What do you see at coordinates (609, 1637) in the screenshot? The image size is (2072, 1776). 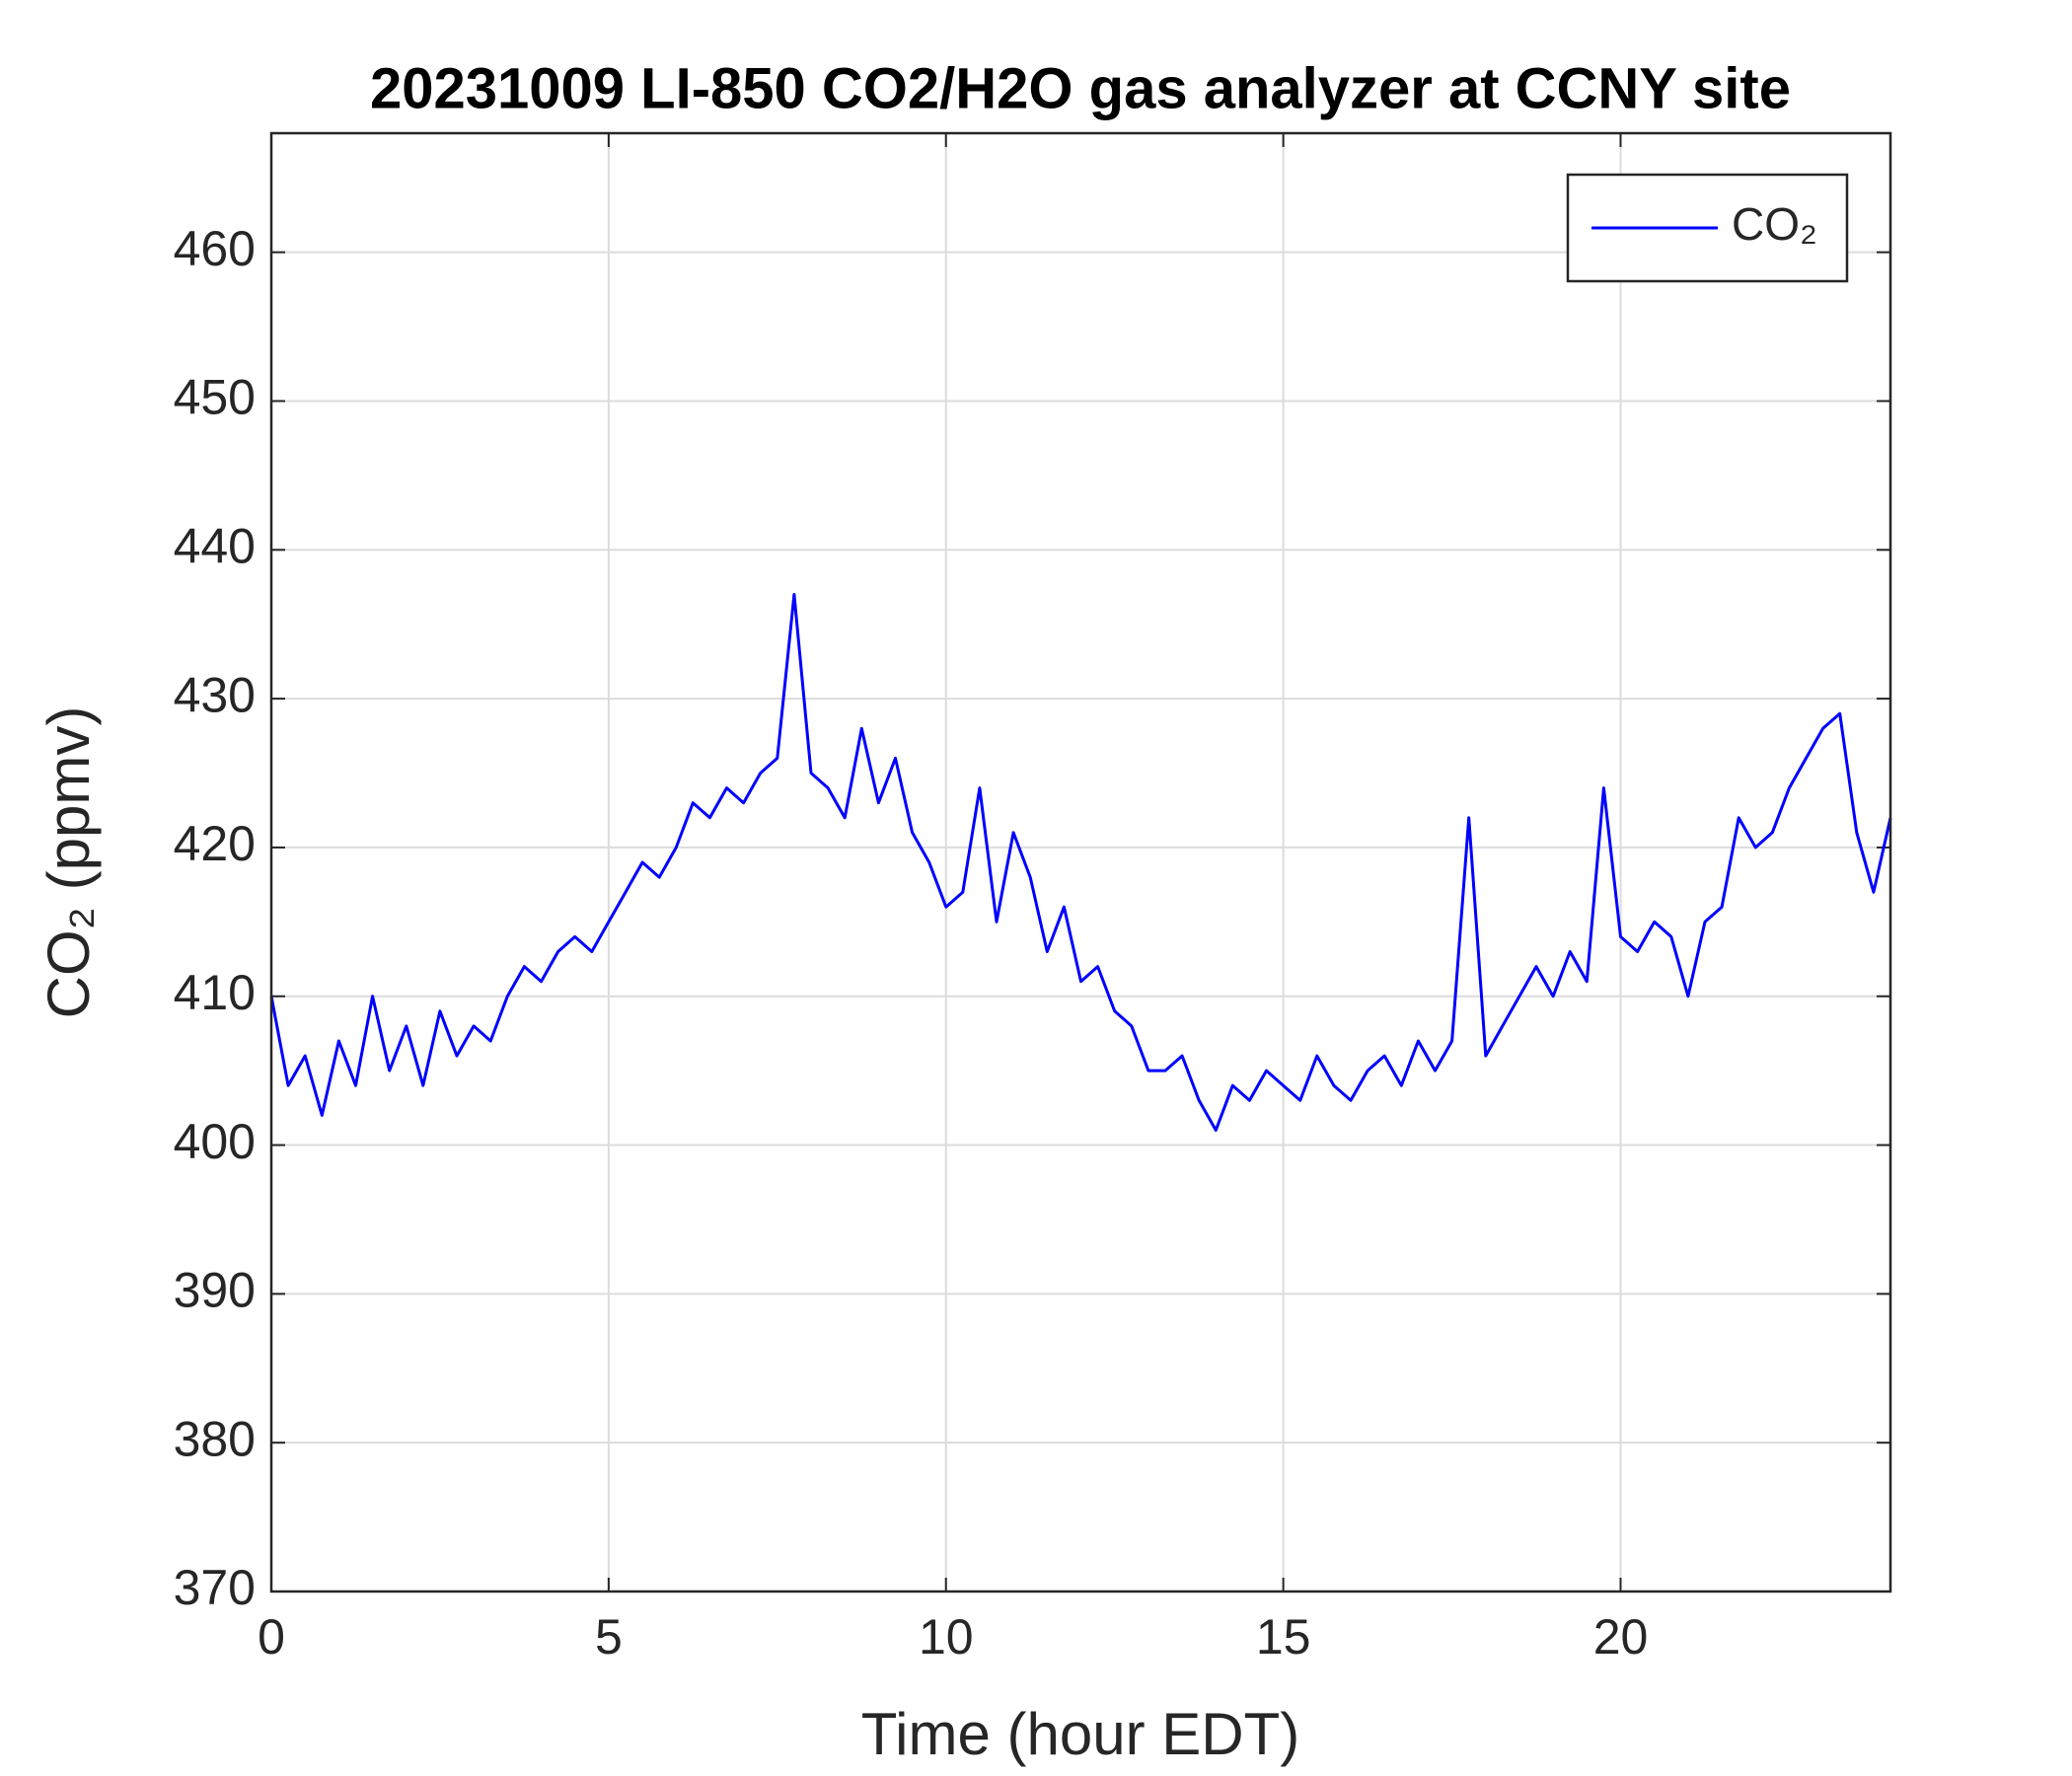 I see `x-tick-label: 5` at bounding box center [609, 1637].